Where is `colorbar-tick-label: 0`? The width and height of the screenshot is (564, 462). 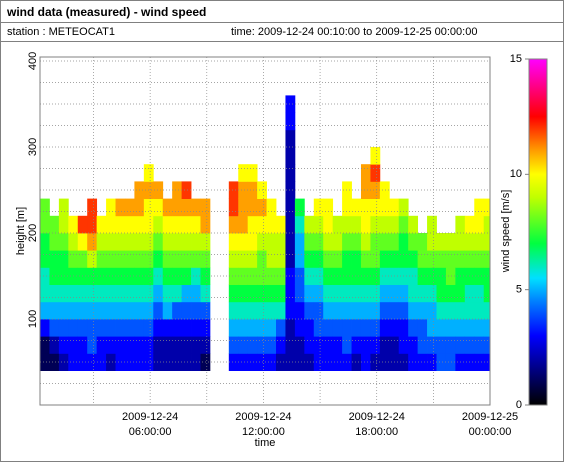 colorbar-tick-label: 0 is located at coordinates (519, 405).